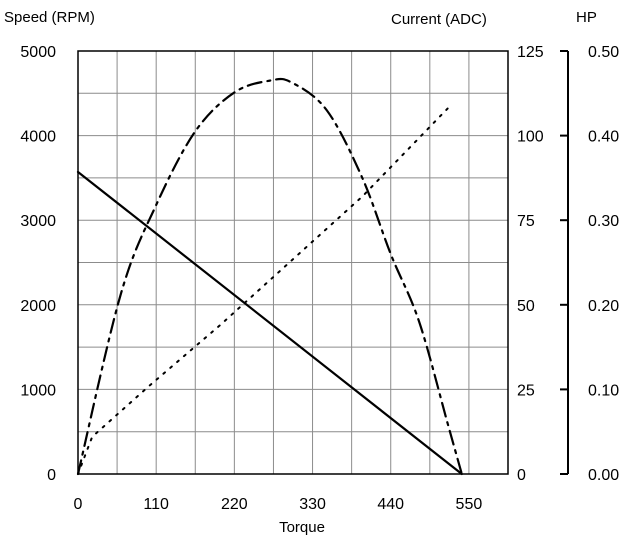 This screenshot has height=540, width=639. Describe the element at coordinates (312, 504) in the screenshot. I see `x-tick-label: 330` at that location.